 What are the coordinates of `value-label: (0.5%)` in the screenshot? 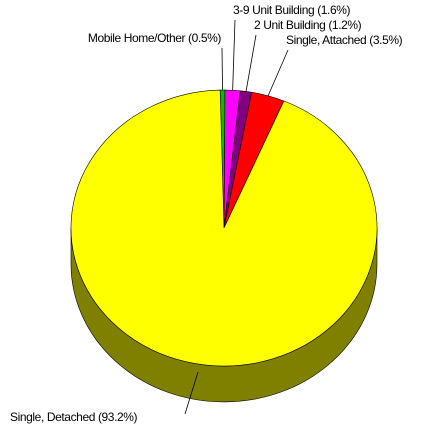 It's located at (204, 38).